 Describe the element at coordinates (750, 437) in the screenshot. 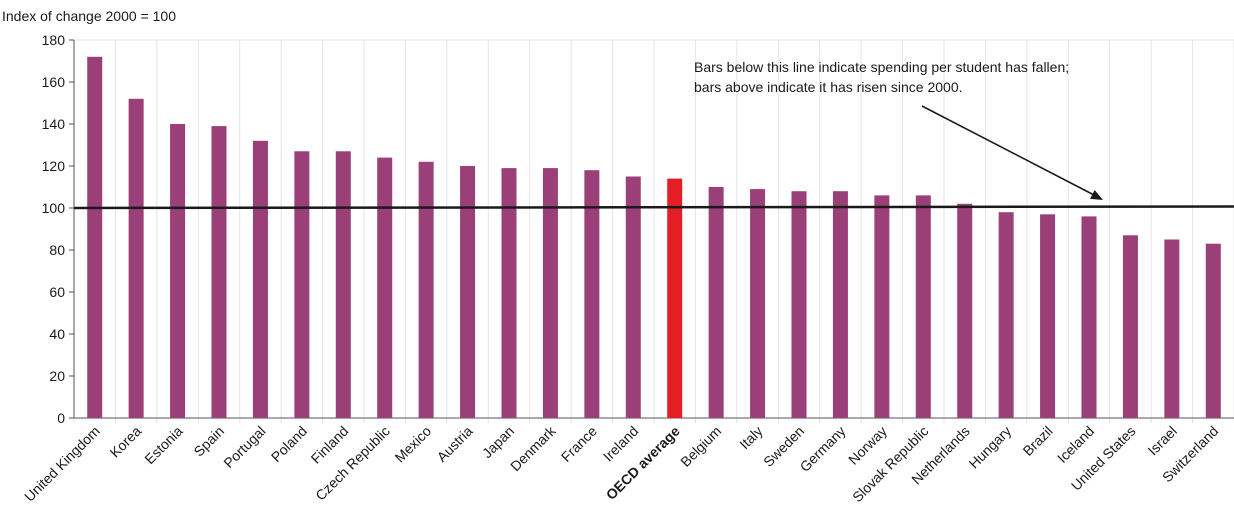

I see `x-tick-label: Italy` at that location.